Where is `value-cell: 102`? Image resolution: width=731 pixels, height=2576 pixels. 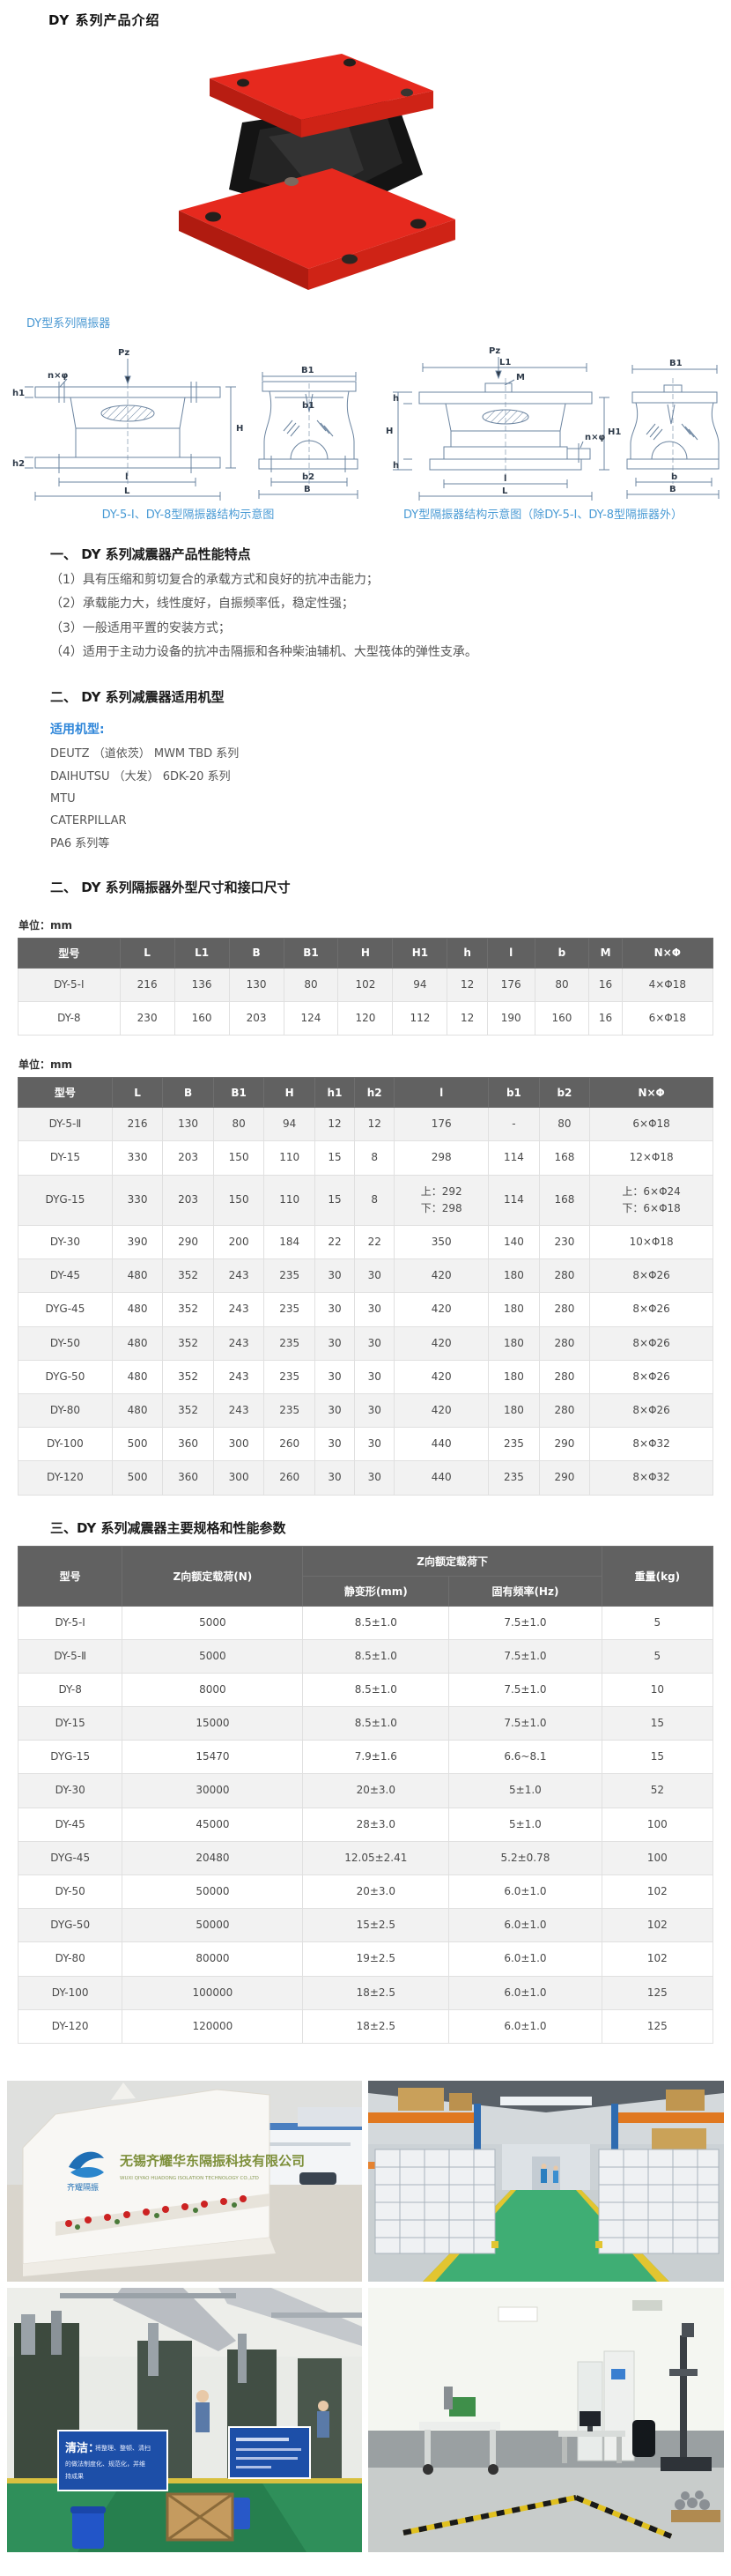 value-cell: 102 is located at coordinates (365, 985).